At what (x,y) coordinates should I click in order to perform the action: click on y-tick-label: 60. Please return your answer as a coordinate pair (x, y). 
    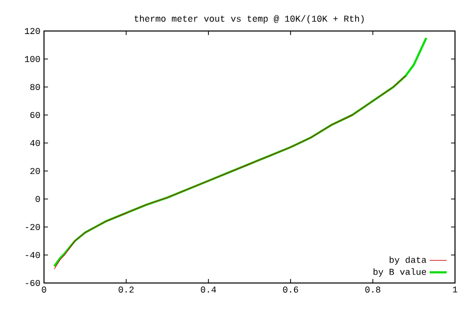
    Looking at the image, I should click on (35, 115).